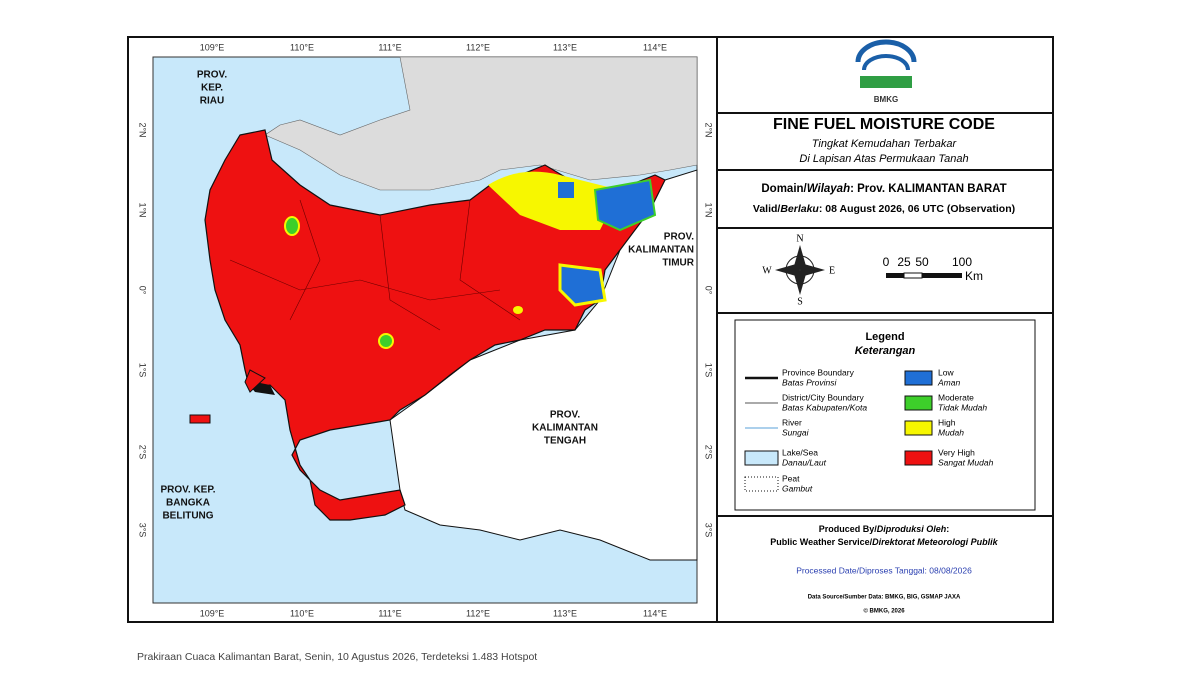 The width and height of the screenshot is (1200, 680). I want to click on logo-text: BMKG, so click(886, 99).